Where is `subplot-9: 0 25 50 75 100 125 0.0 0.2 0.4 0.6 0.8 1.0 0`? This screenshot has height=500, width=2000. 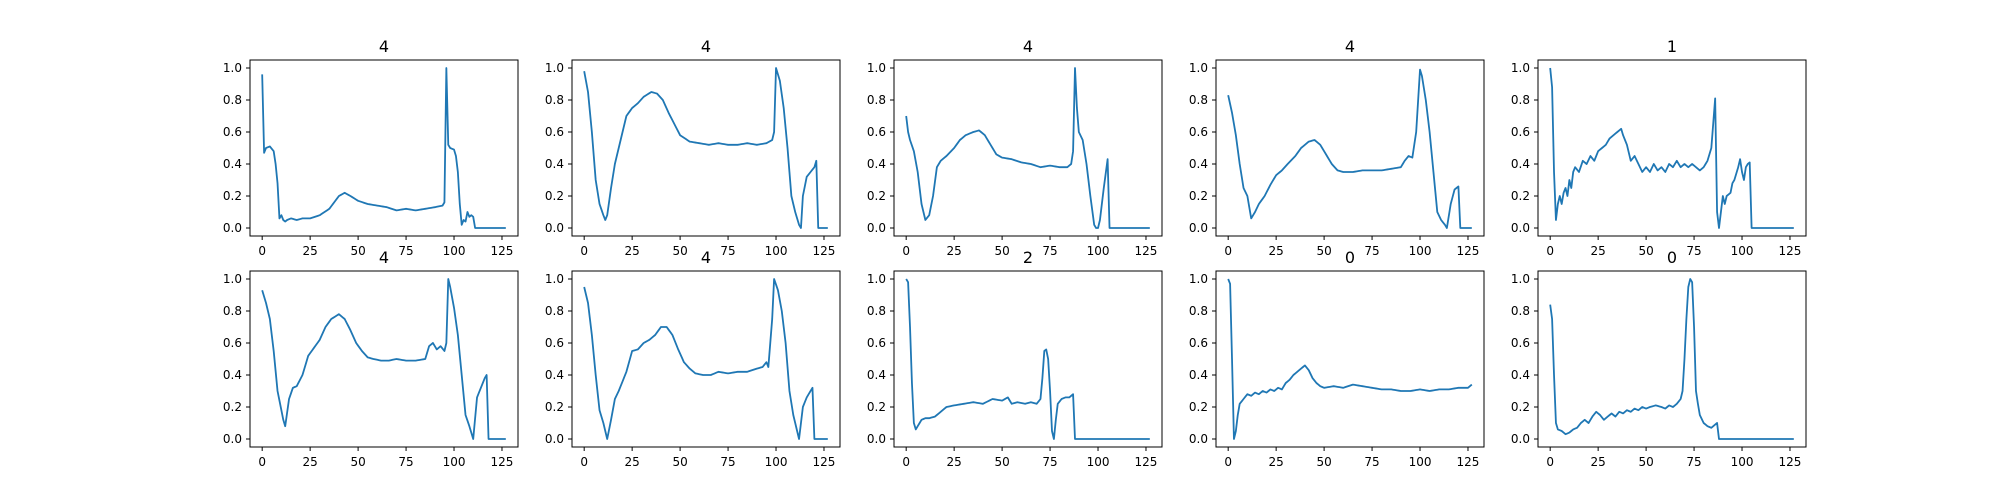
subplot-9: 0 25 50 75 100 125 0.0 0.2 0.4 0.6 0.8 1.0 0 is located at coordinates (1337, 358).